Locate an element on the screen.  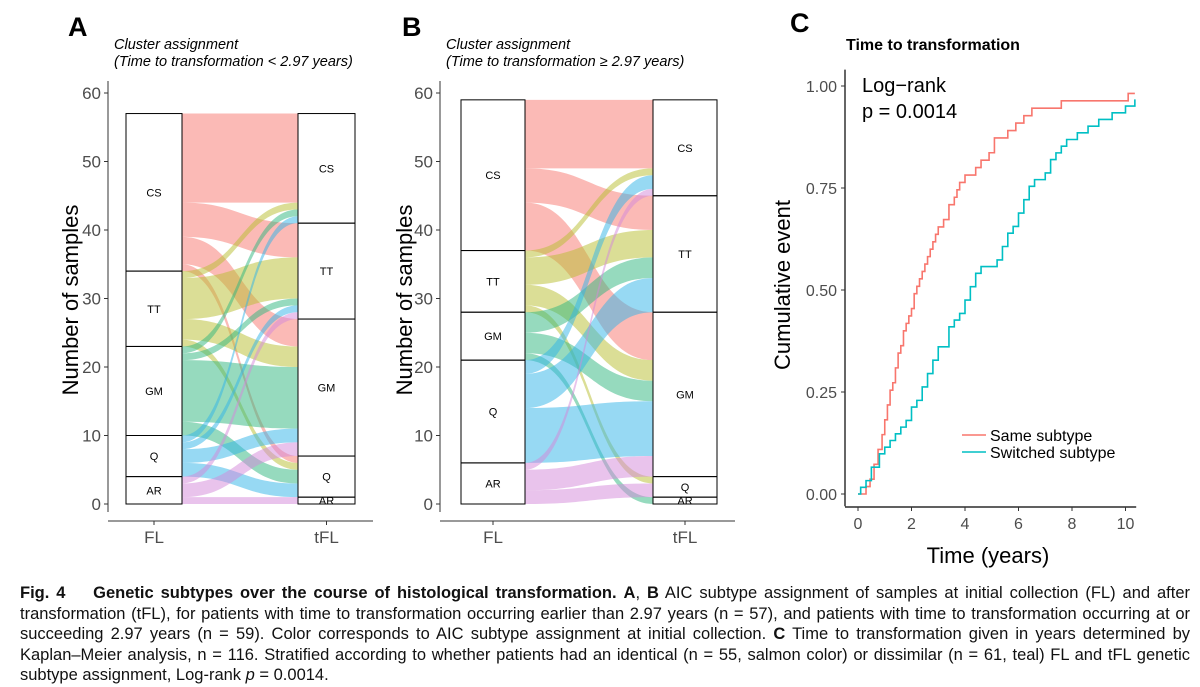
a-right-stratum-cs is located at coordinates (326, 168).